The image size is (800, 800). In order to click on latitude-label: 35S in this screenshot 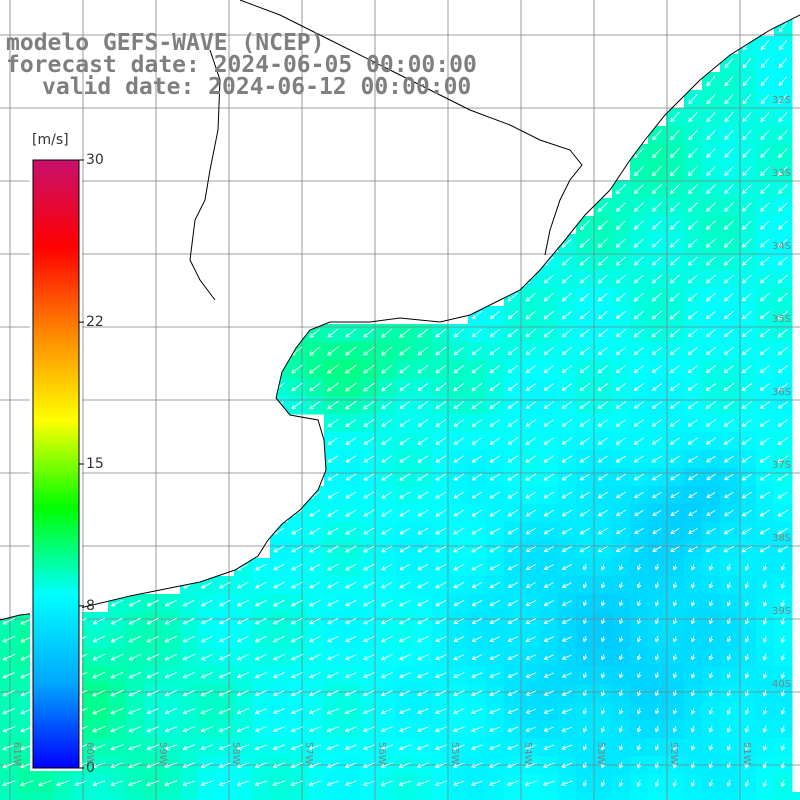, I will do `click(782, 319)`.